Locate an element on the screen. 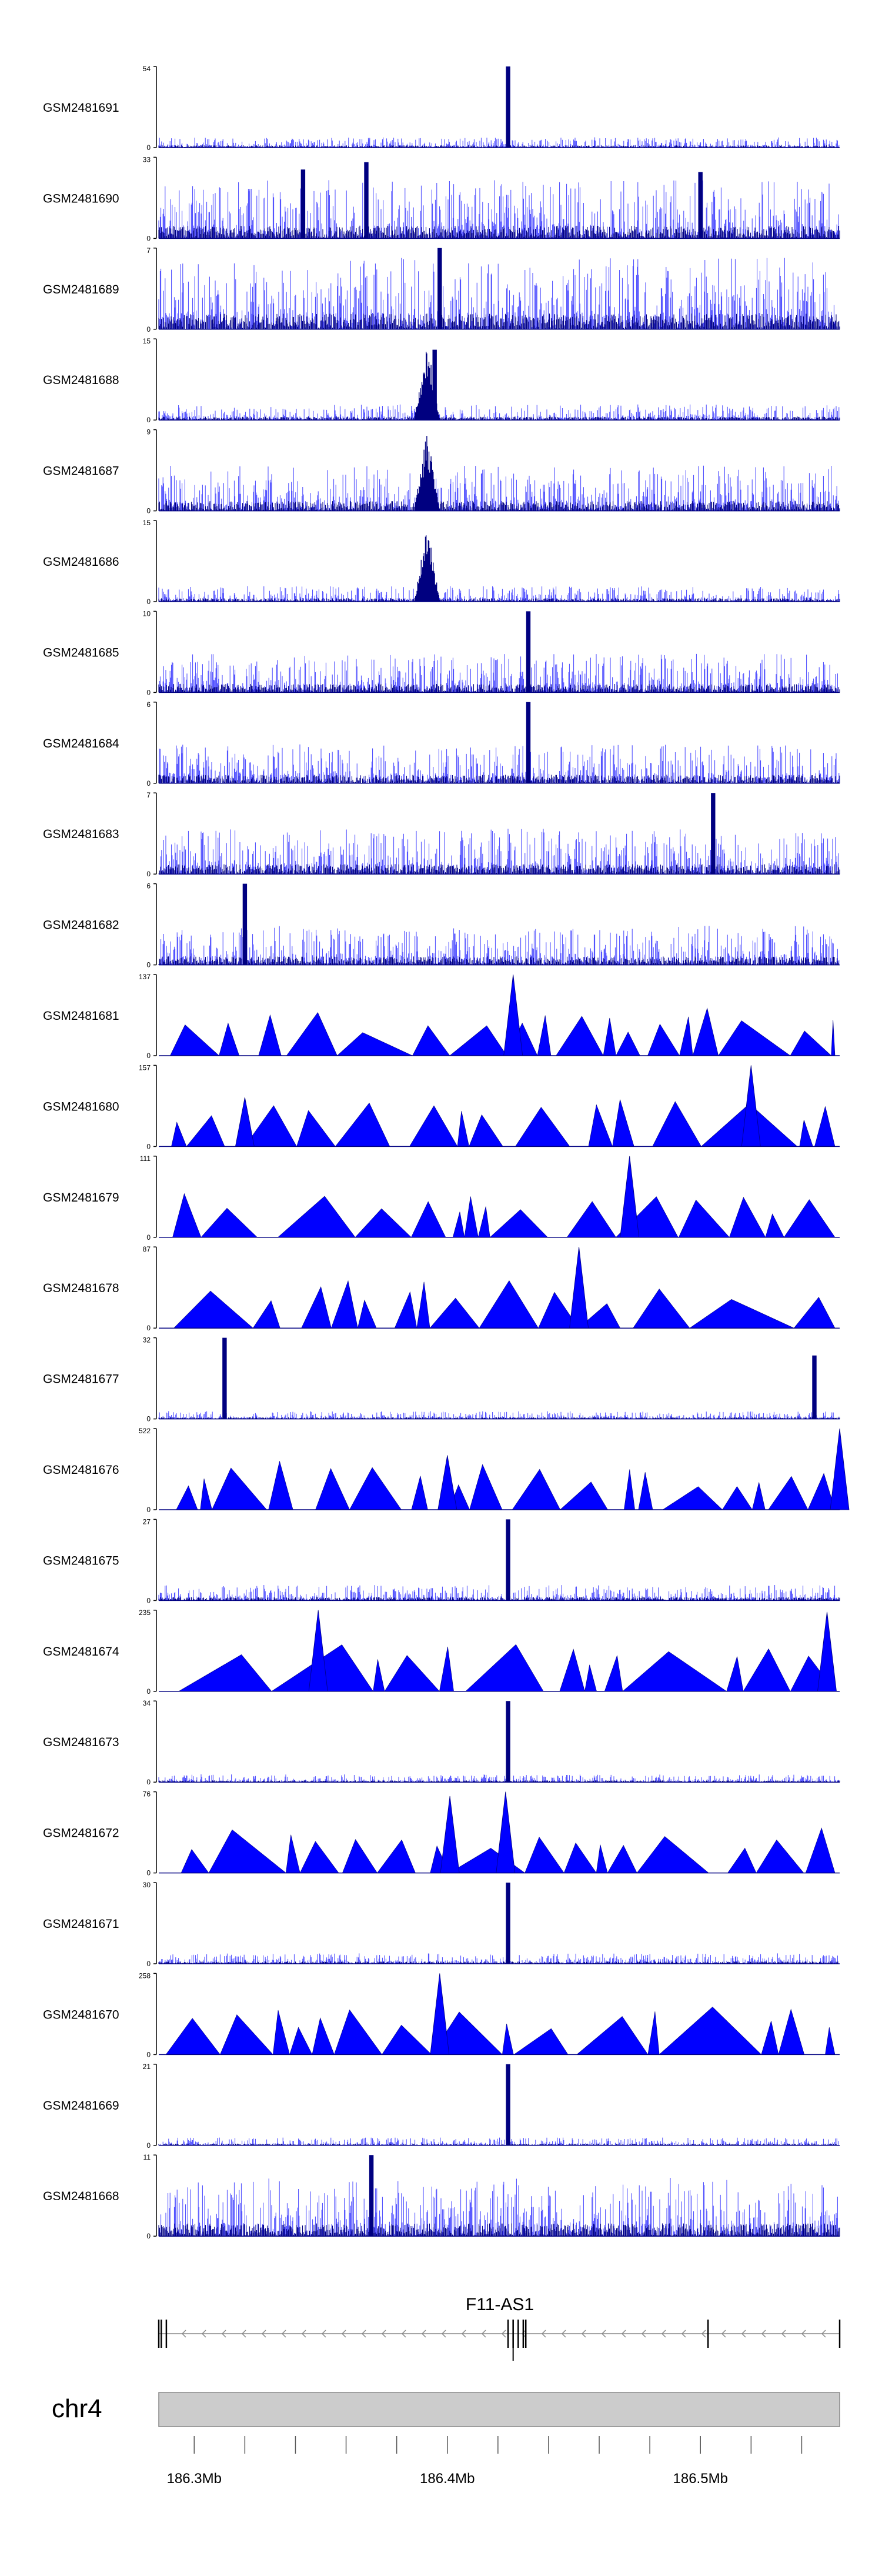 The width and height of the screenshot is (882, 2576). track-gsm2481682: GSM2481682 6 0 is located at coordinates (441, 925).